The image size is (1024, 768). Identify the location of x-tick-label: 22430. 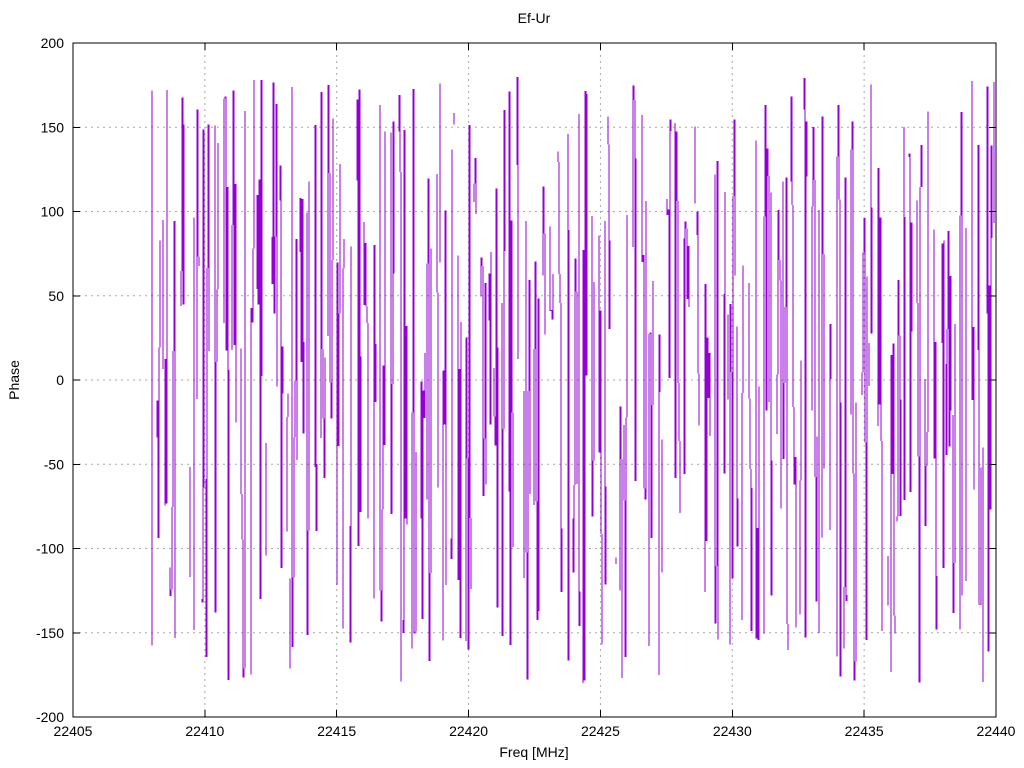
(732, 731).